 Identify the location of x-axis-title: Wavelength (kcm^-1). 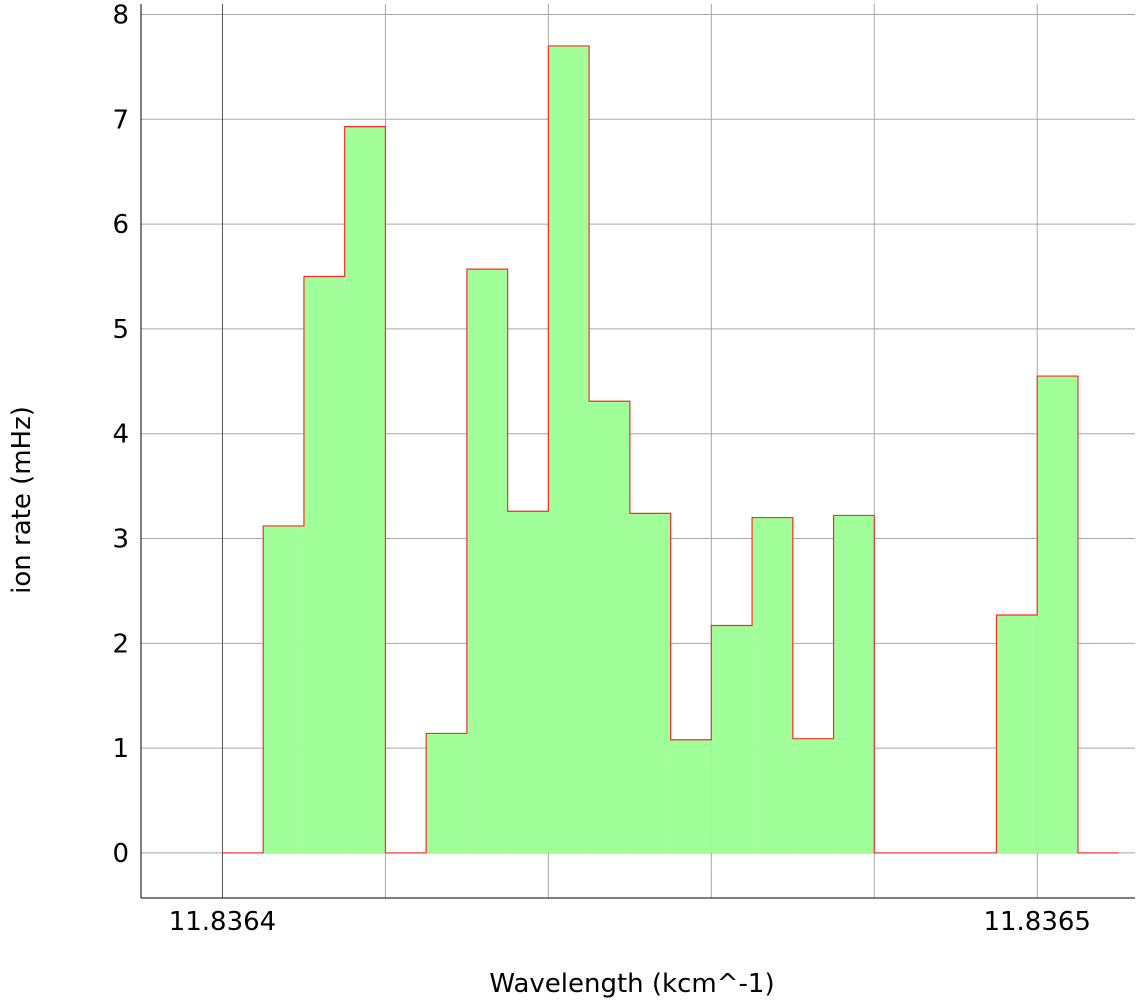
(631, 984).